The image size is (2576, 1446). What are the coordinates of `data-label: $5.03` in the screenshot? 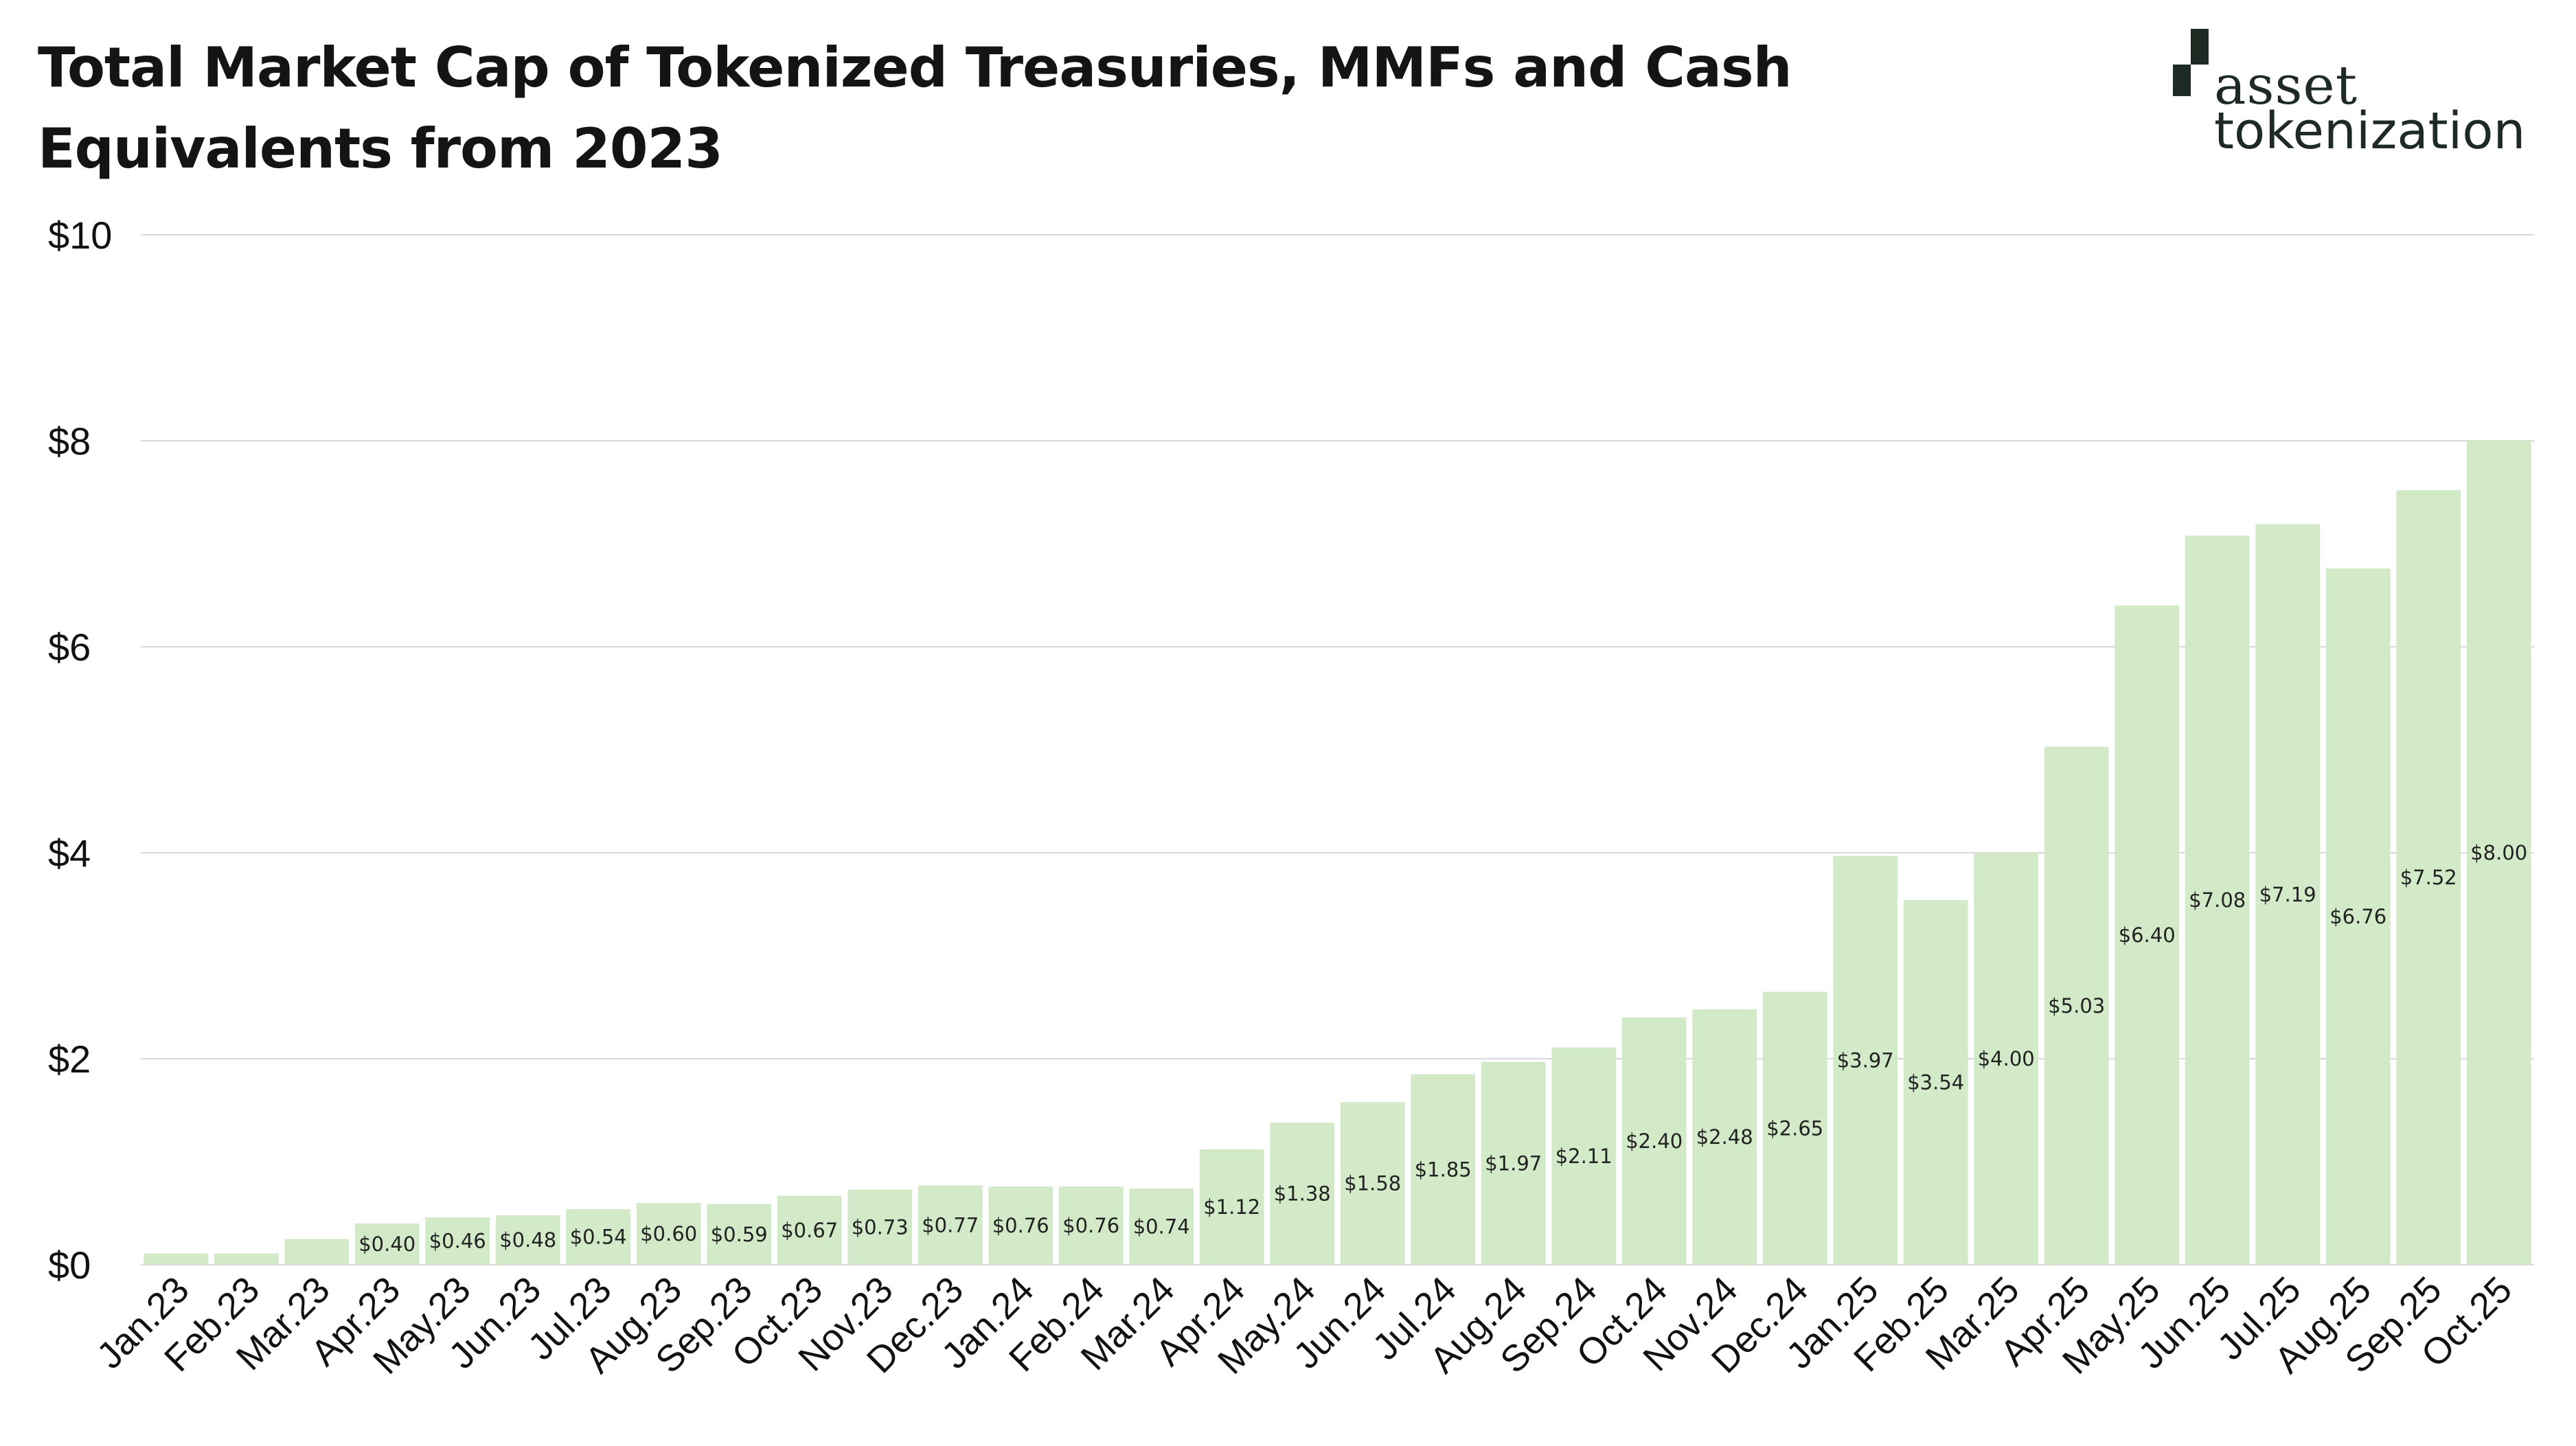 It's located at (2076, 1006).